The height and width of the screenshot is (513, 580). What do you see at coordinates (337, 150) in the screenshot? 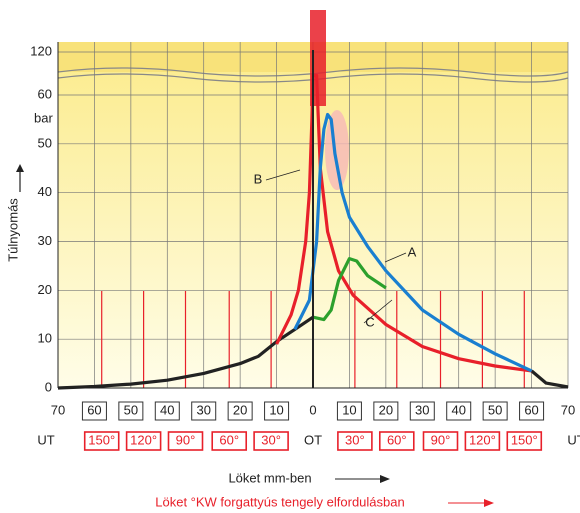
I see `peak-zone` at bounding box center [337, 150].